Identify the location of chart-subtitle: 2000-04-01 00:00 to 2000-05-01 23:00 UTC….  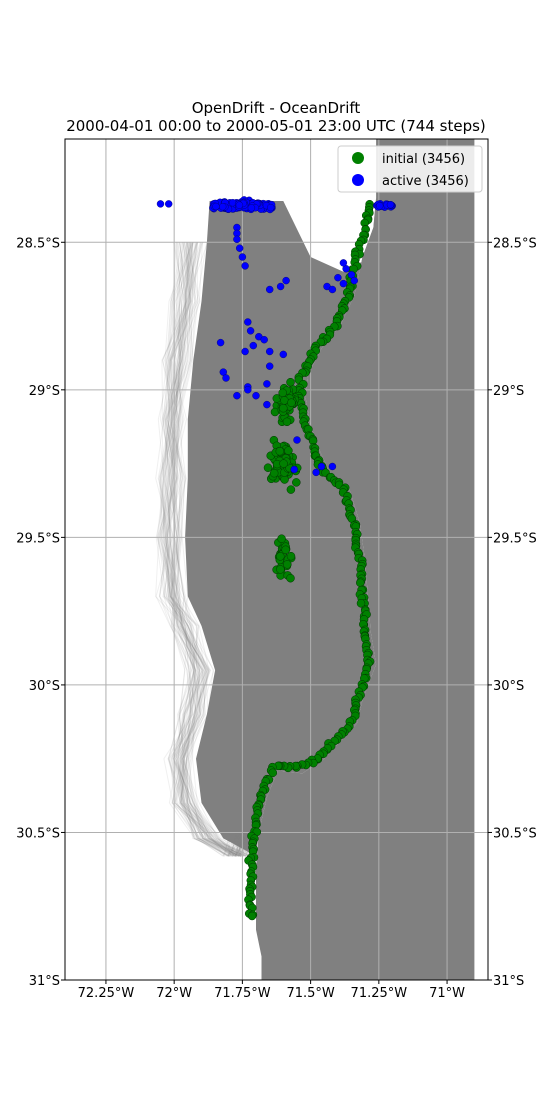
(276, 126).